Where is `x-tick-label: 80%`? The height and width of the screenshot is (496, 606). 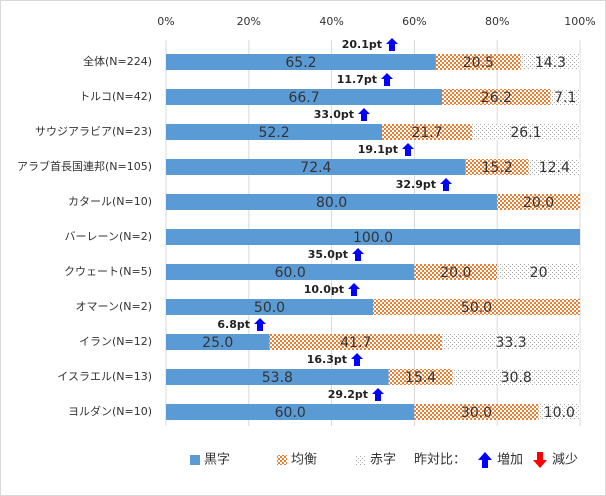
x-tick-label: 80% is located at coordinates (497, 21).